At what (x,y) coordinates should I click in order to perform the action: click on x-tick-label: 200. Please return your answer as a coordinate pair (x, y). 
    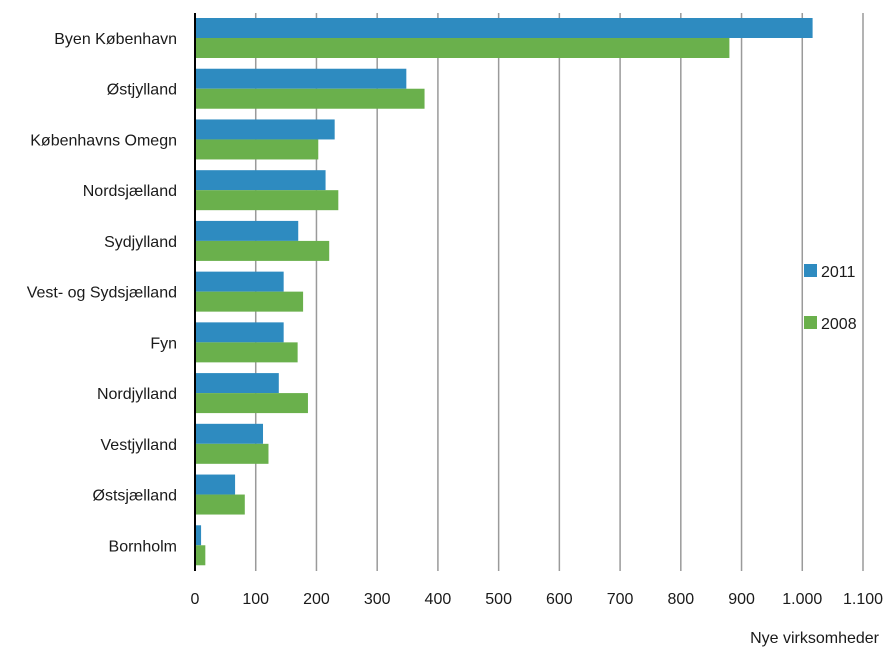
    Looking at the image, I should click on (316, 599).